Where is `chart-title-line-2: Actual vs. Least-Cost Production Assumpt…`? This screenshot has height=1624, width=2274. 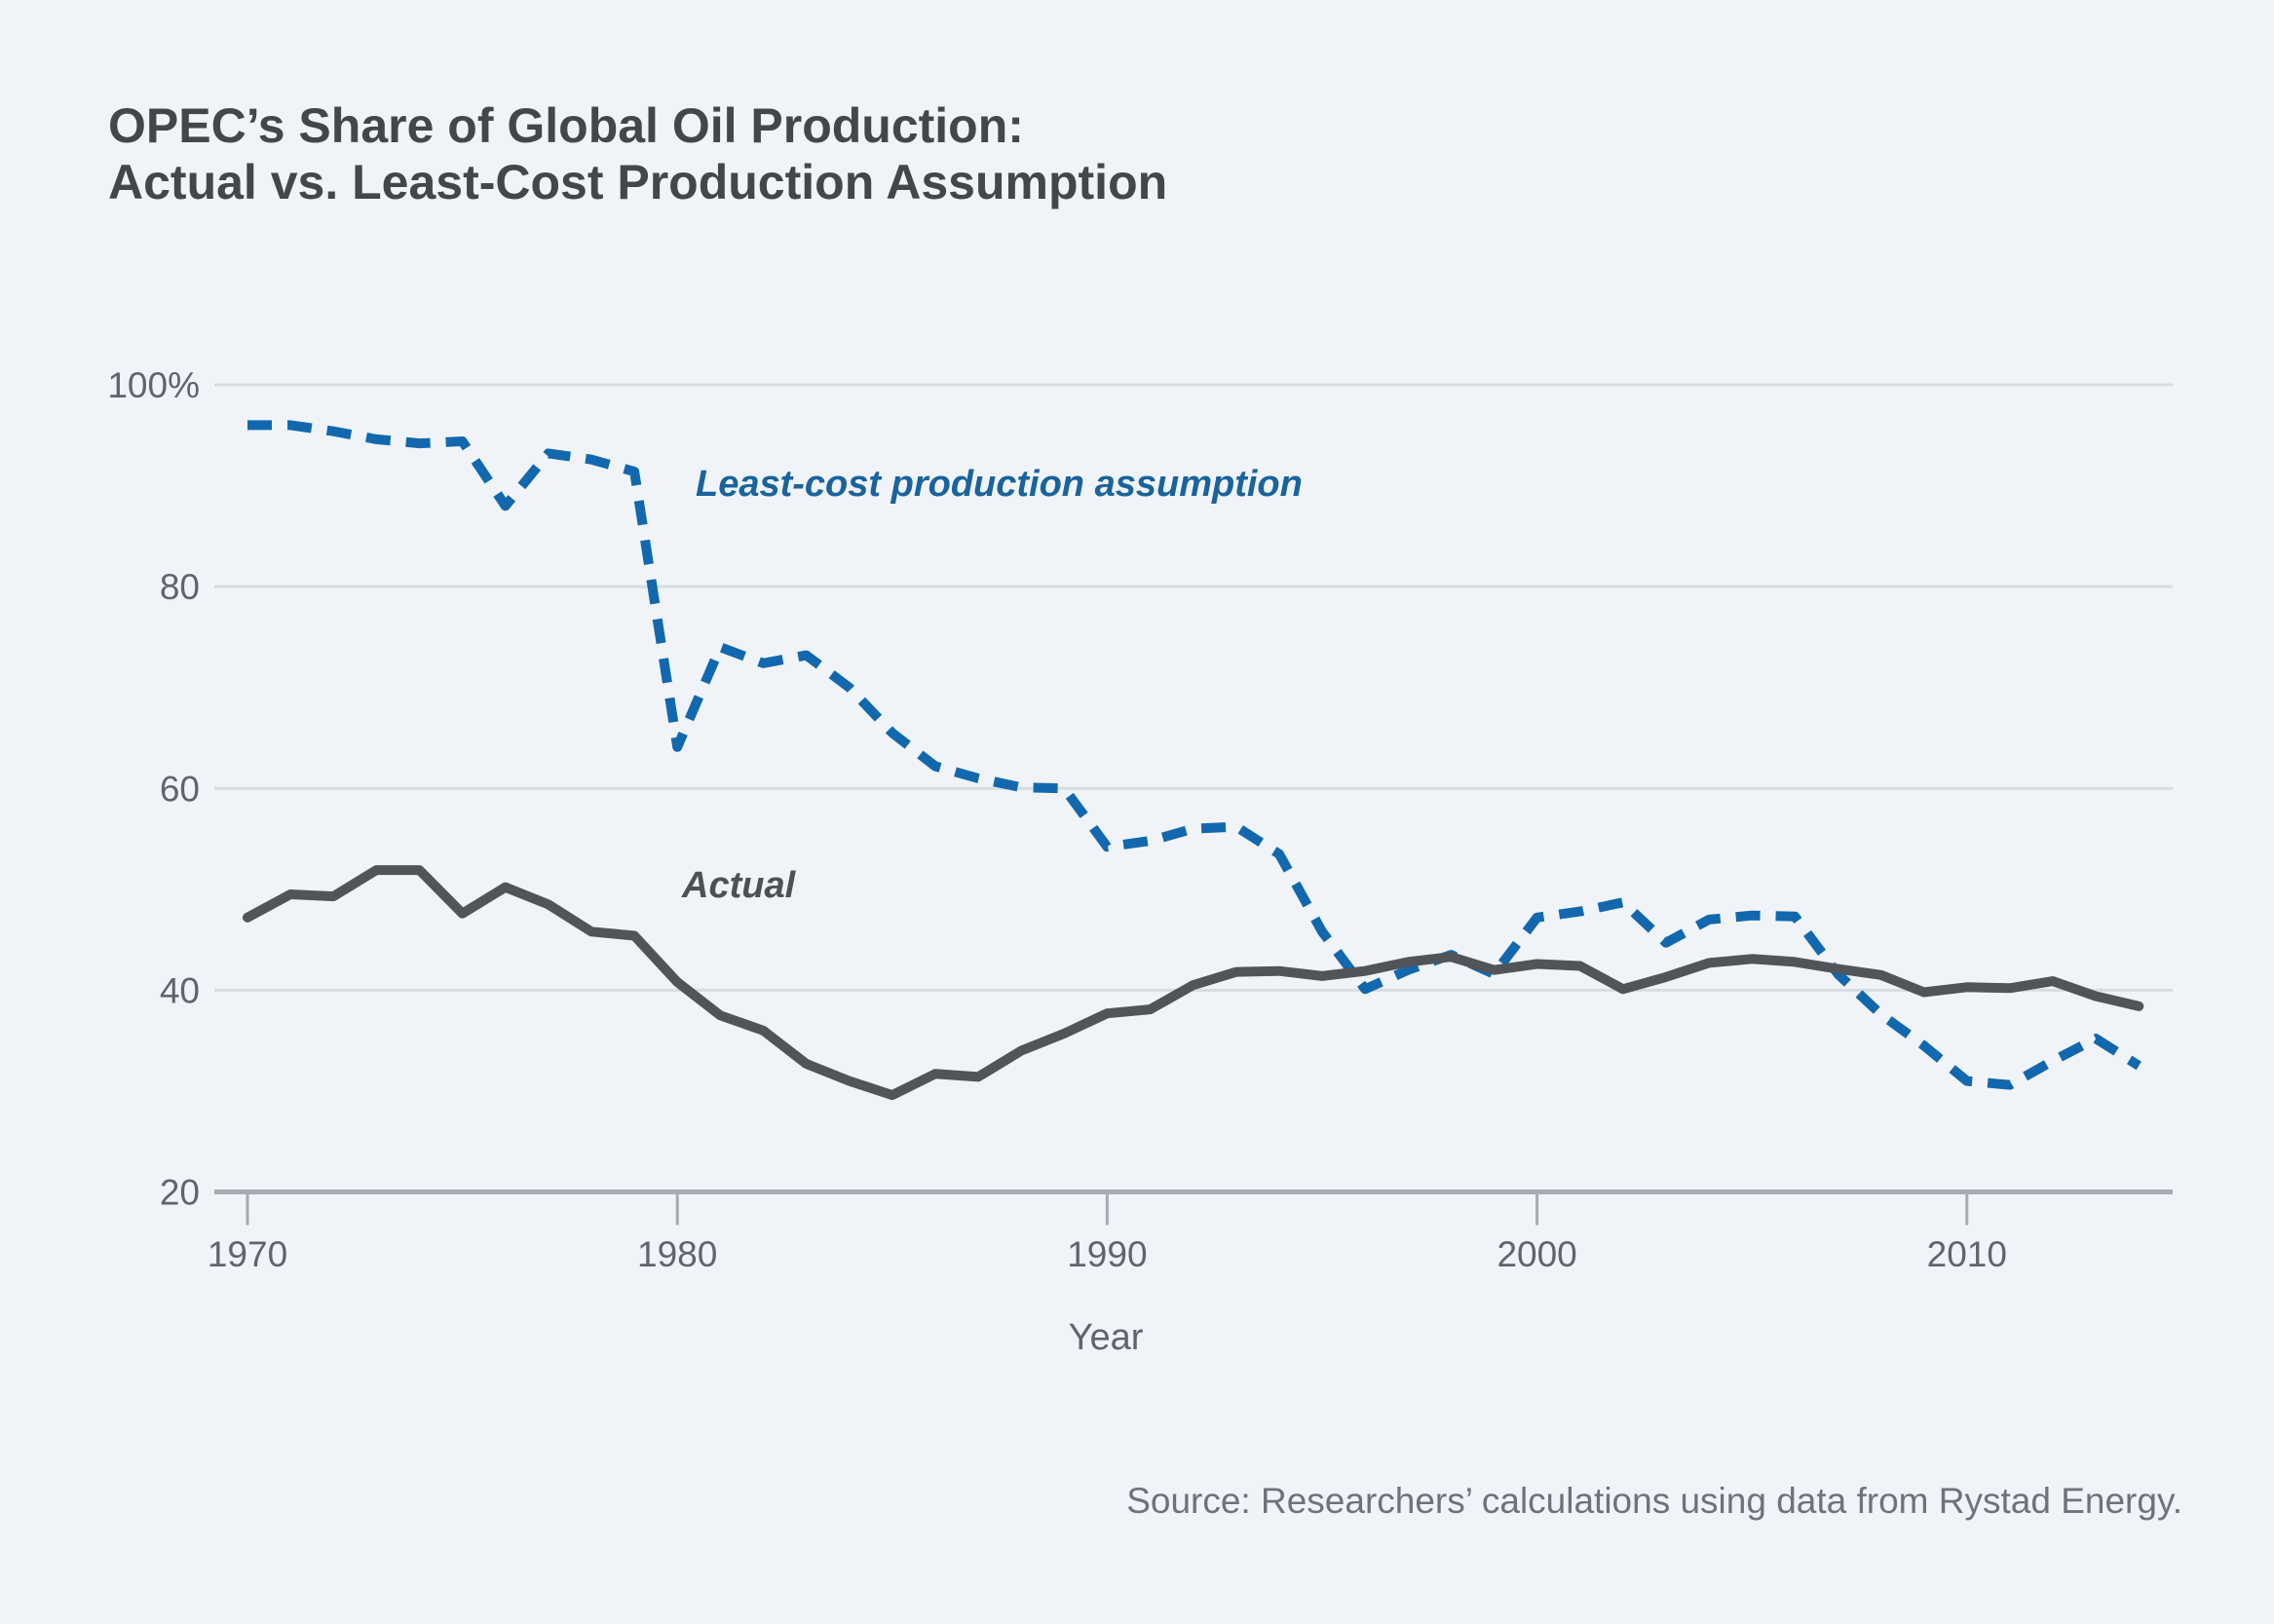 chart-title-line-2: Actual vs. Least-Cost Production Assumpt… is located at coordinates (638, 182).